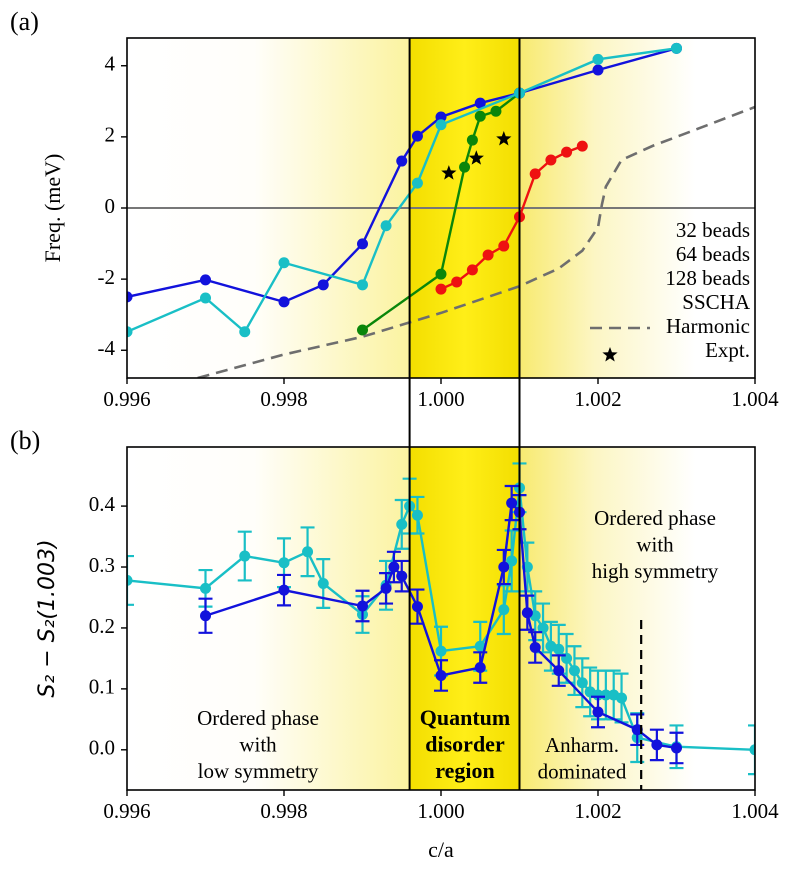 This screenshot has width=785, height=874. Describe the element at coordinates (110, 135) in the screenshot. I see `y-tick-label: 2` at that location.